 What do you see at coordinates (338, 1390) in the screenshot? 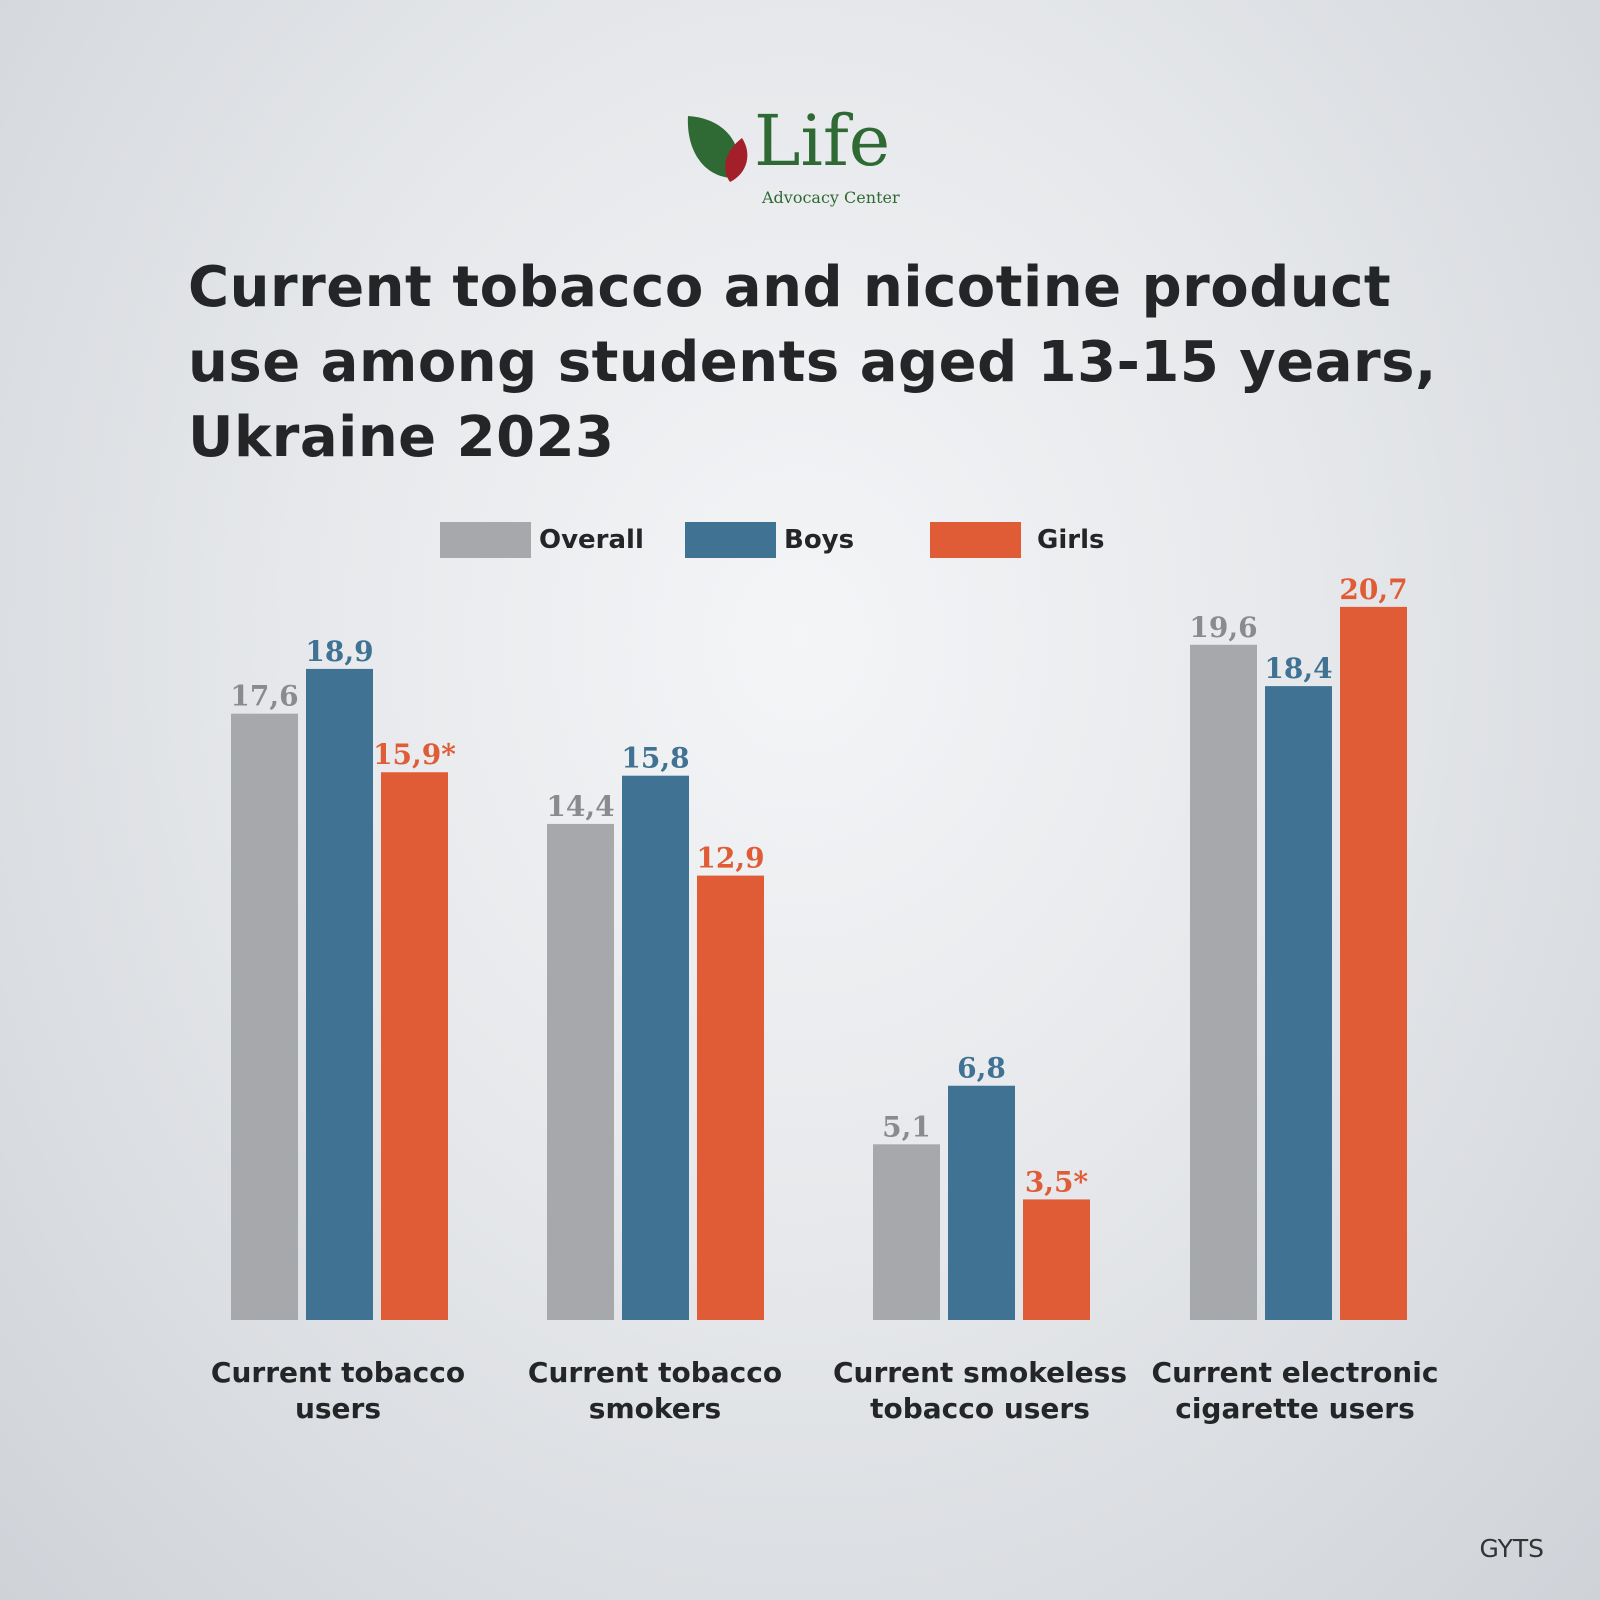
I see `category-label: Current tobacco users` at bounding box center [338, 1390].